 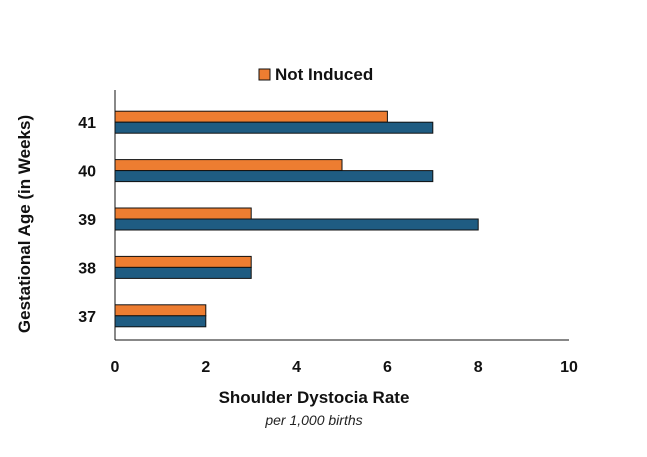 What do you see at coordinates (205, 367) in the screenshot?
I see `x-tick-label-2: 2` at bounding box center [205, 367].